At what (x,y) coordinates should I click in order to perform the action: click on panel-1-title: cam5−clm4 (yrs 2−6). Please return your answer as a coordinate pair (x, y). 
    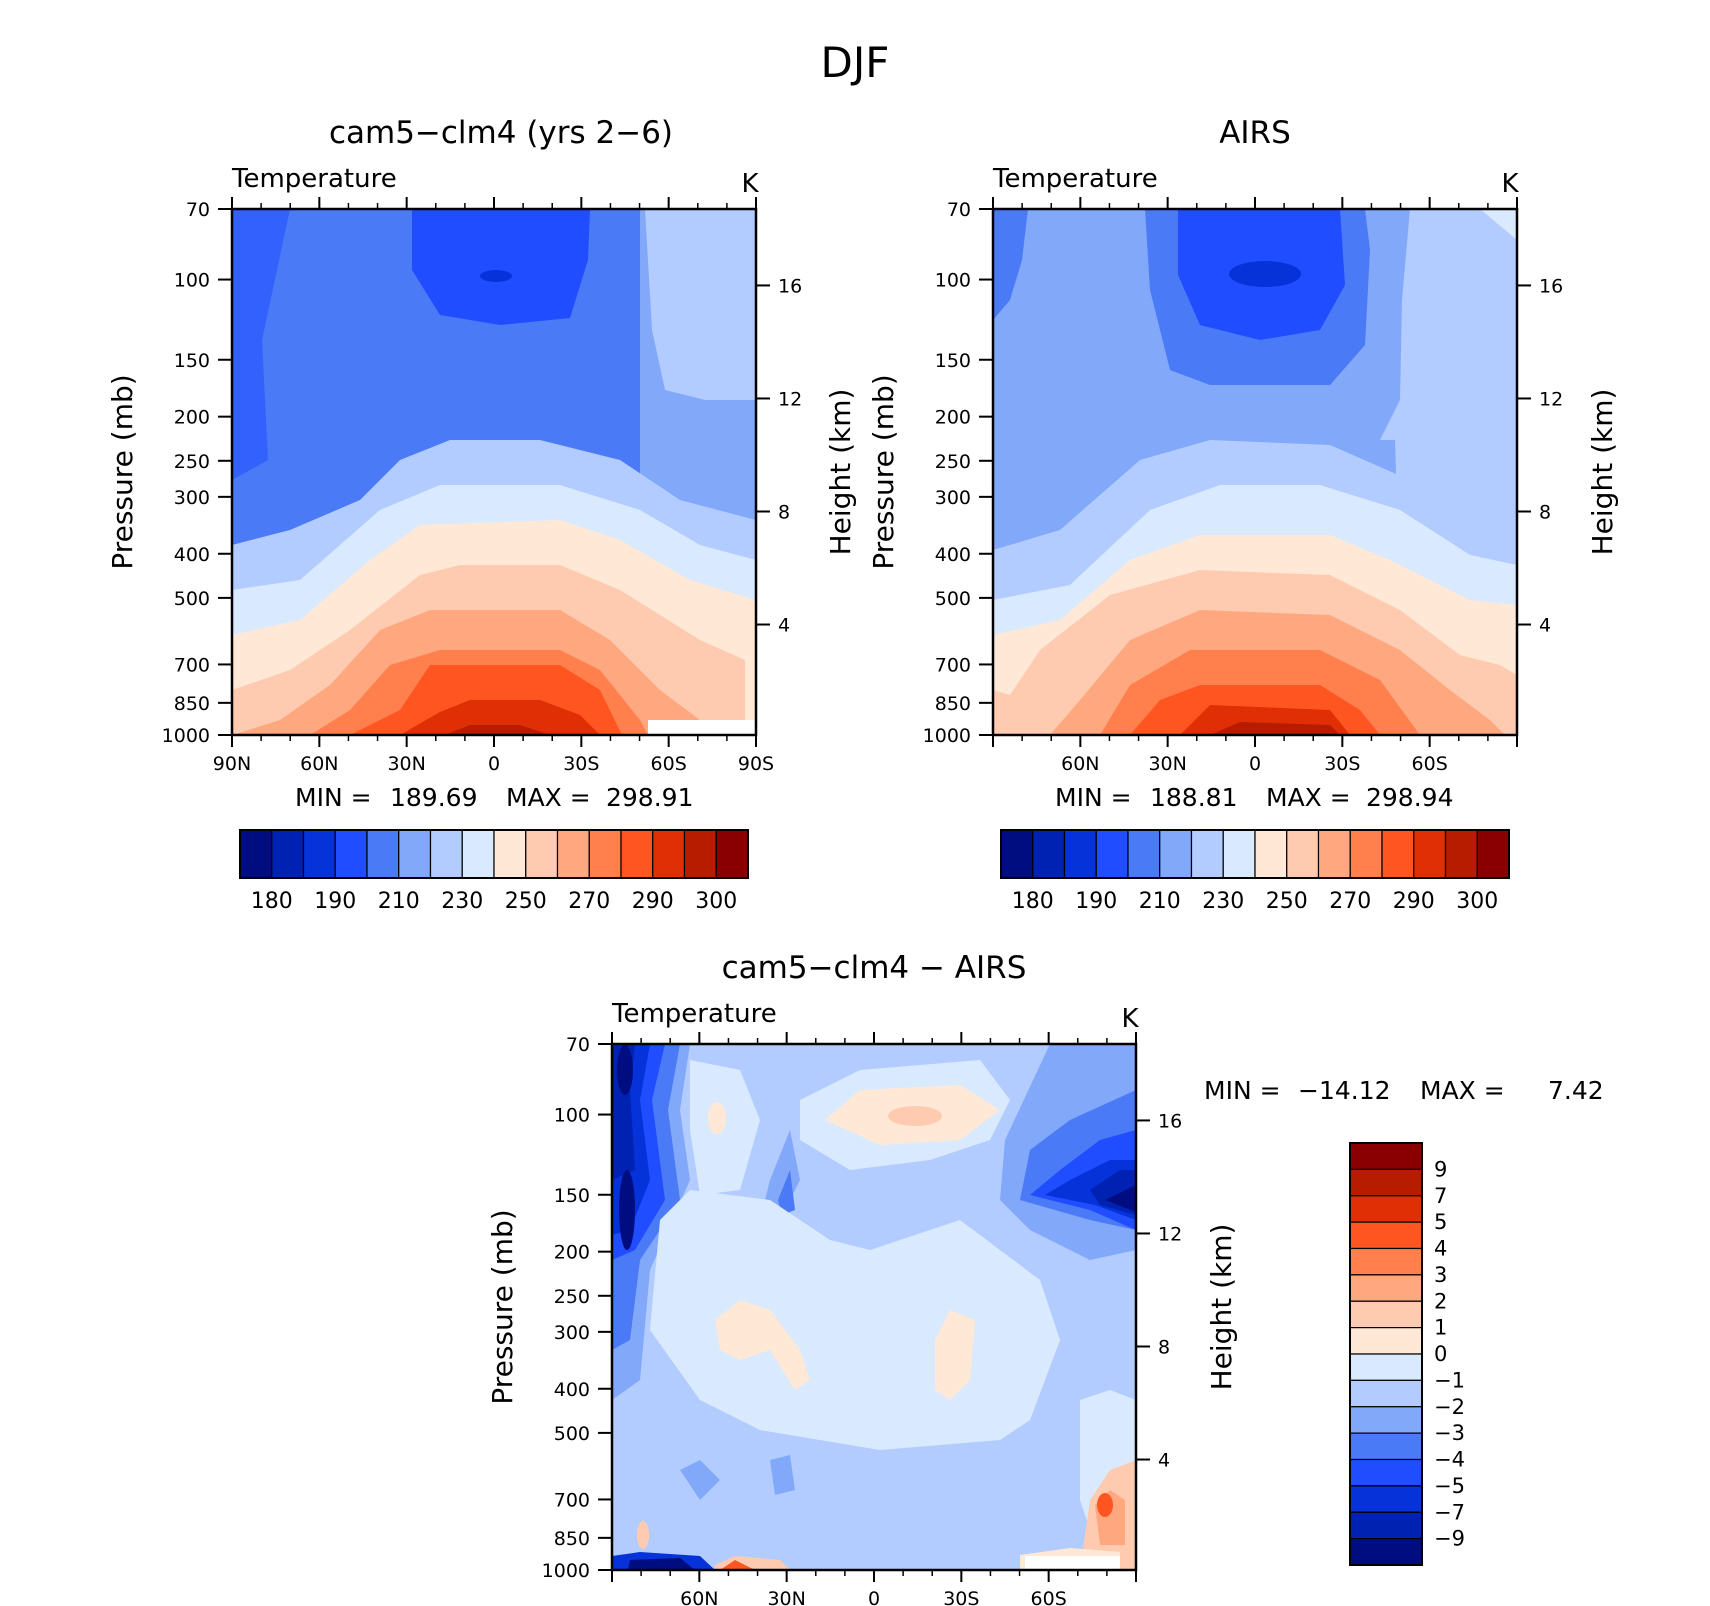
    Looking at the image, I should click on (501, 133).